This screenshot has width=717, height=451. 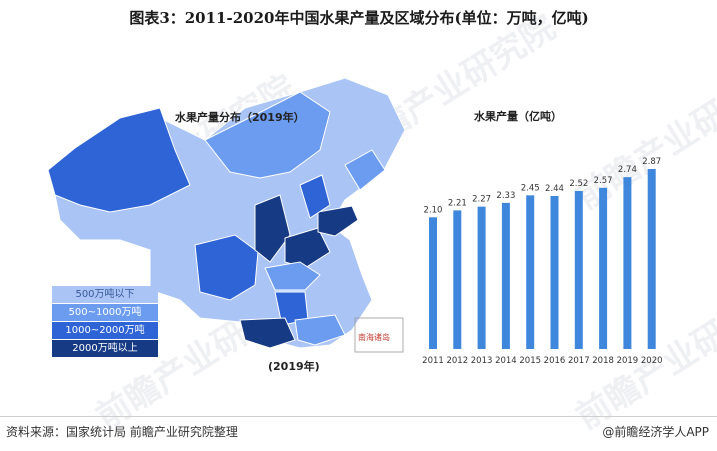 I want to click on bar-value-label: 2.27, so click(x=481, y=200).